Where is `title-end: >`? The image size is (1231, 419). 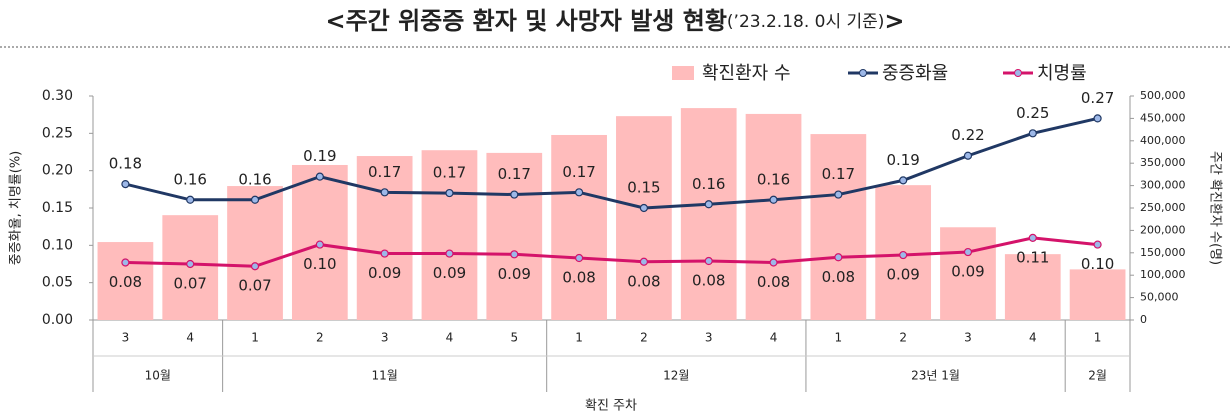 title-end: > is located at coordinates (894, 21).